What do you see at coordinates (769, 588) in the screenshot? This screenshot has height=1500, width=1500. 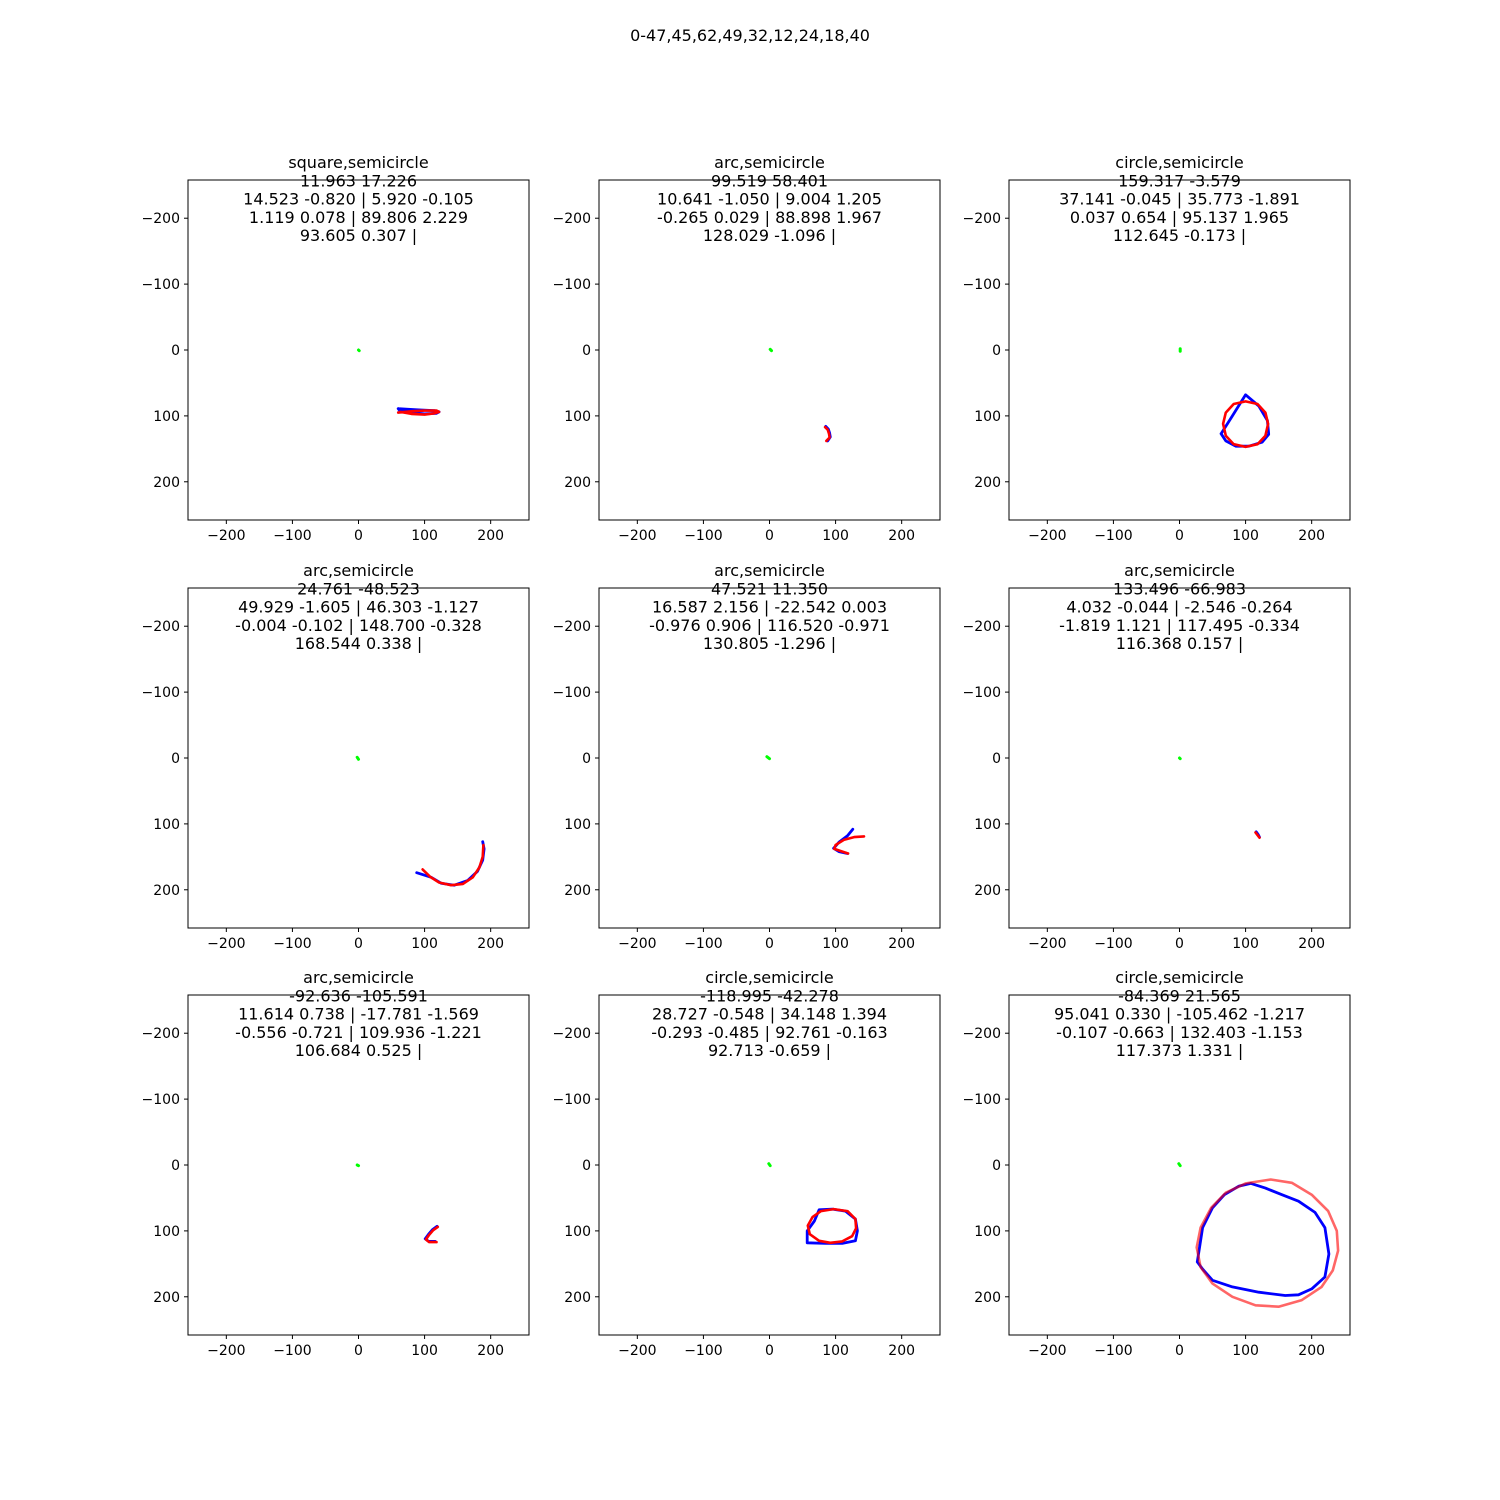 I see `subplot-title-line: 47.521 11.350` at bounding box center [769, 588].